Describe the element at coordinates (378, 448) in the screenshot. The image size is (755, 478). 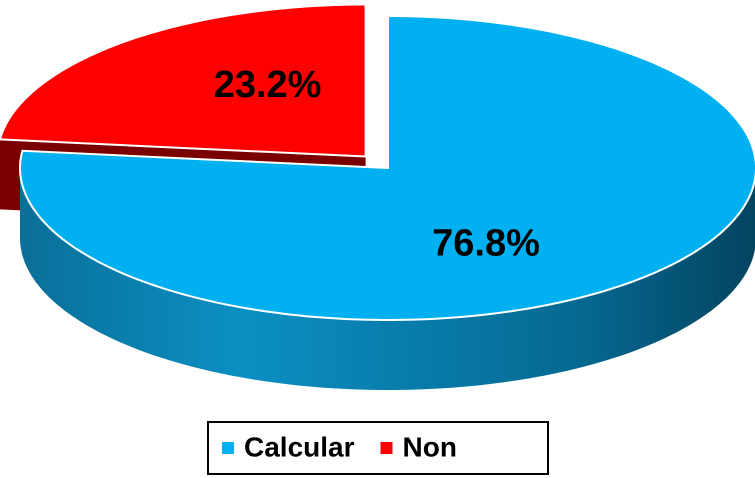
I see `legend-box` at that location.